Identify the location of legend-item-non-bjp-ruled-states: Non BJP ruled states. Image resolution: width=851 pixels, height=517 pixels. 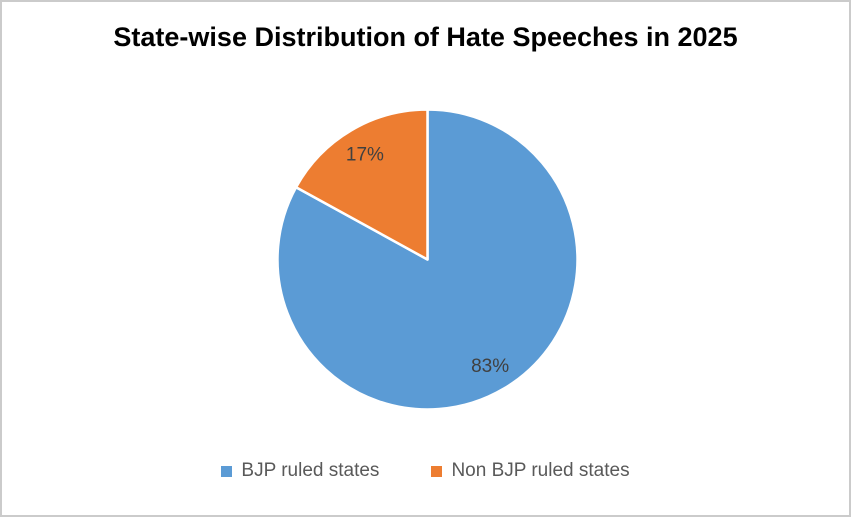
(530, 471).